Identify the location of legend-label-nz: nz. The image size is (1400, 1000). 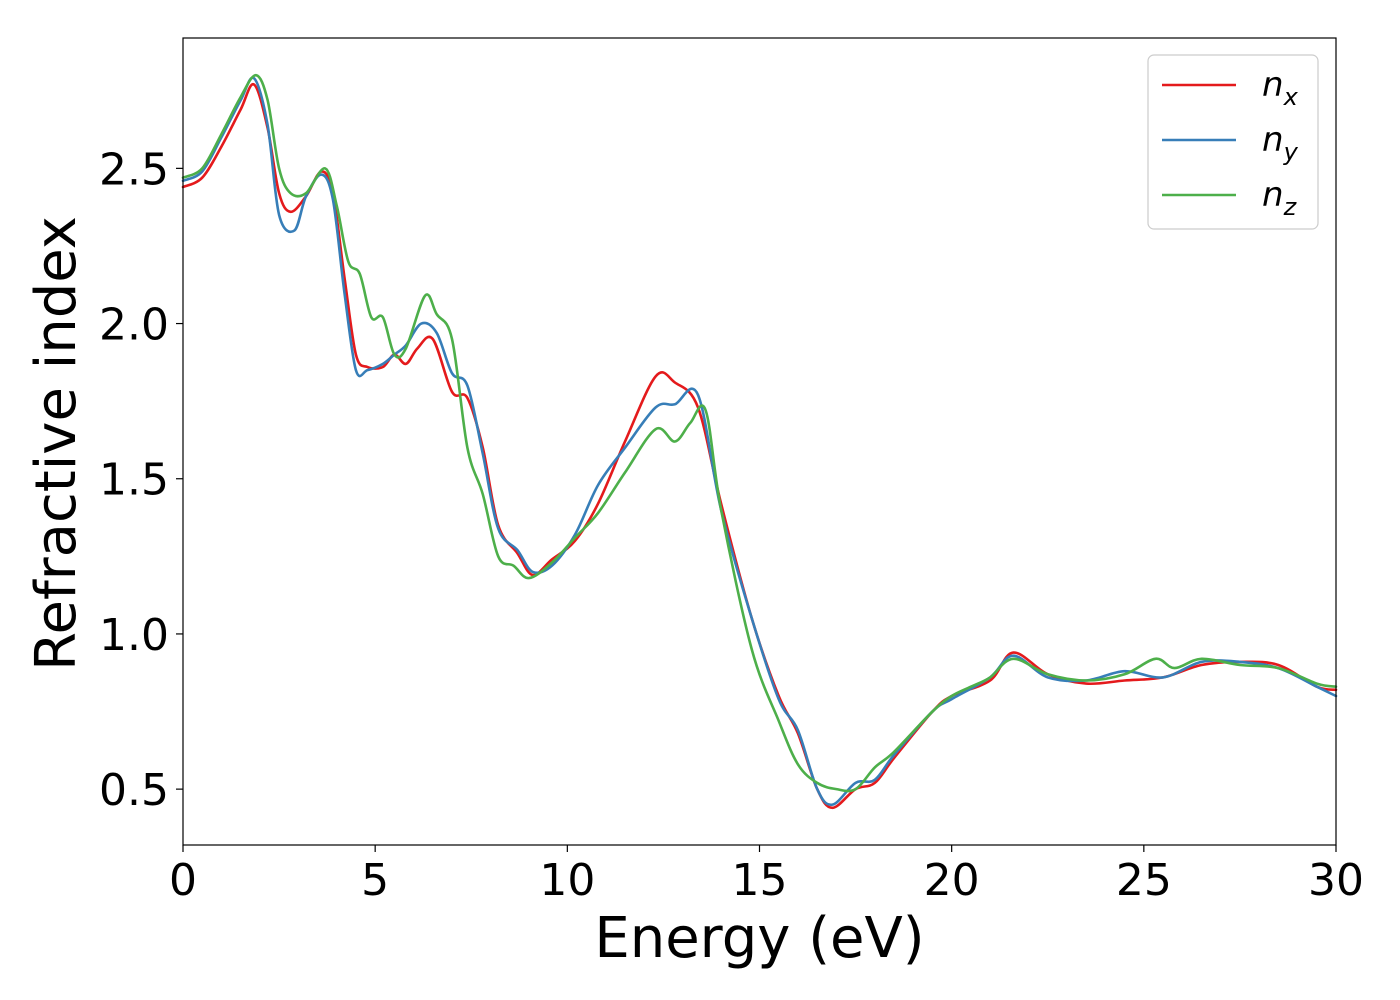
(1280, 198).